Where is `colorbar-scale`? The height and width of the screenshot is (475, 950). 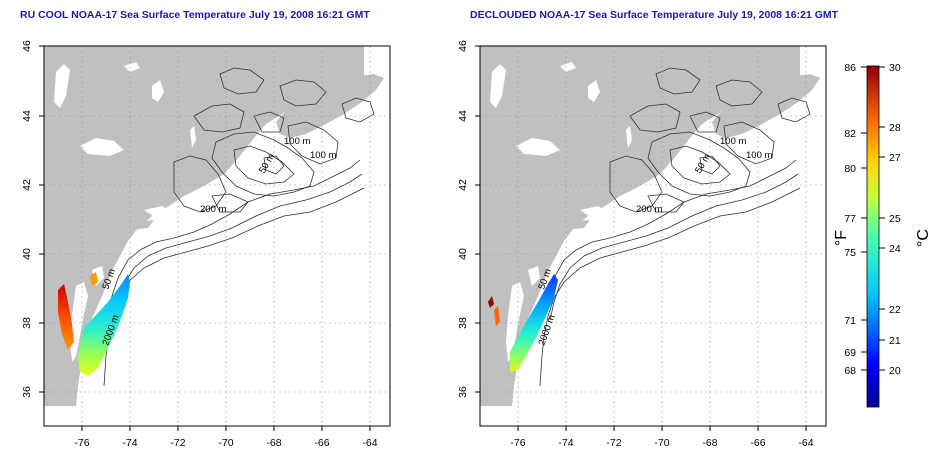
colorbar-scale is located at coordinates (873, 236).